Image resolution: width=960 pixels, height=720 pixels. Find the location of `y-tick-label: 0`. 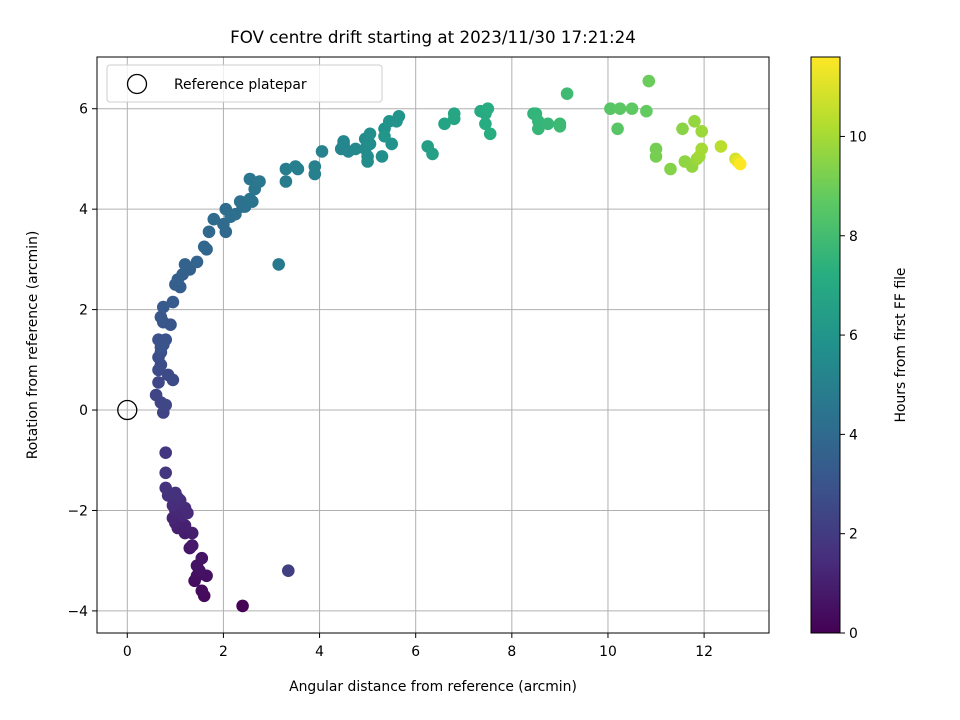

y-tick-label: 0 is located at coordinates (83, 411).